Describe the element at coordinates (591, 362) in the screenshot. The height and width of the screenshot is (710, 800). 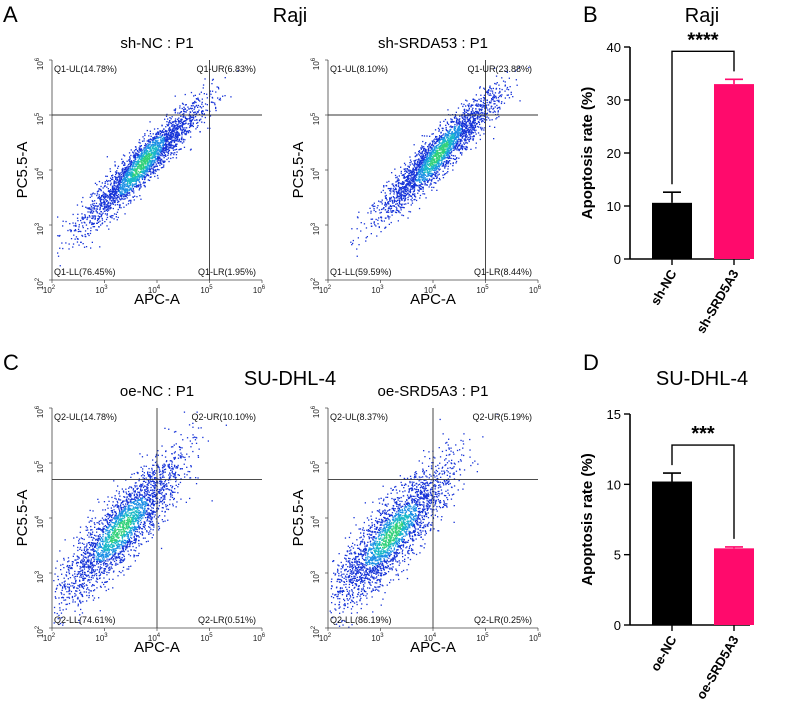
I see `panel-letter-d: D` at that location.